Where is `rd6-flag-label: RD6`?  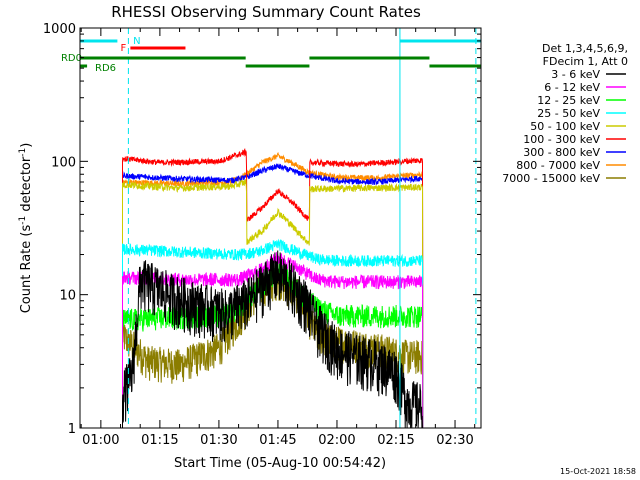 rd6-flag-label: RD6 is located at coordinates (105, 68).